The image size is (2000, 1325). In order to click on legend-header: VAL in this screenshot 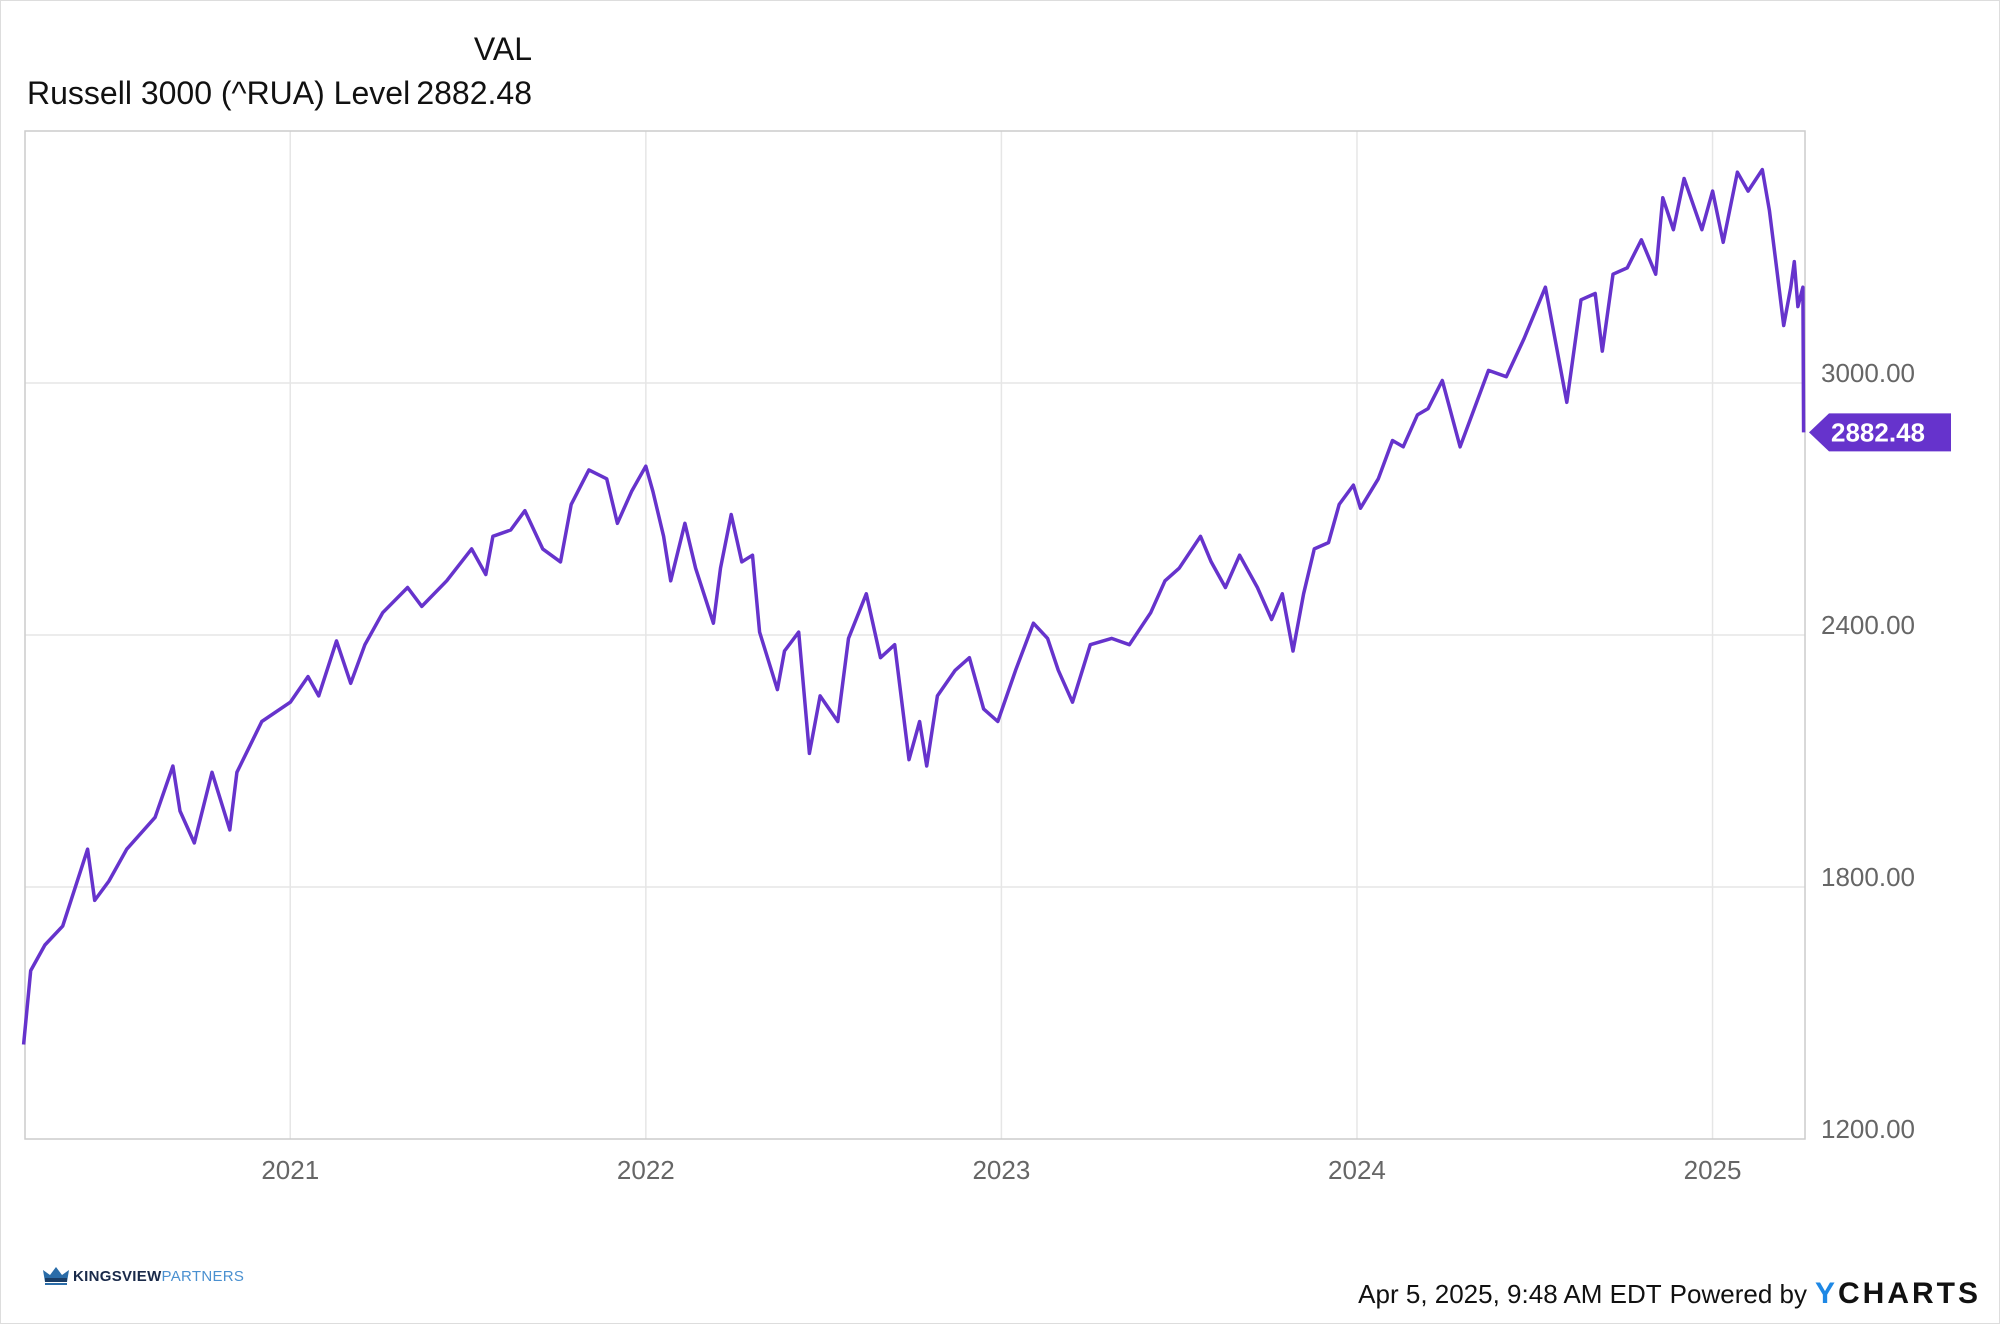, I will do `click(502, 49)`.